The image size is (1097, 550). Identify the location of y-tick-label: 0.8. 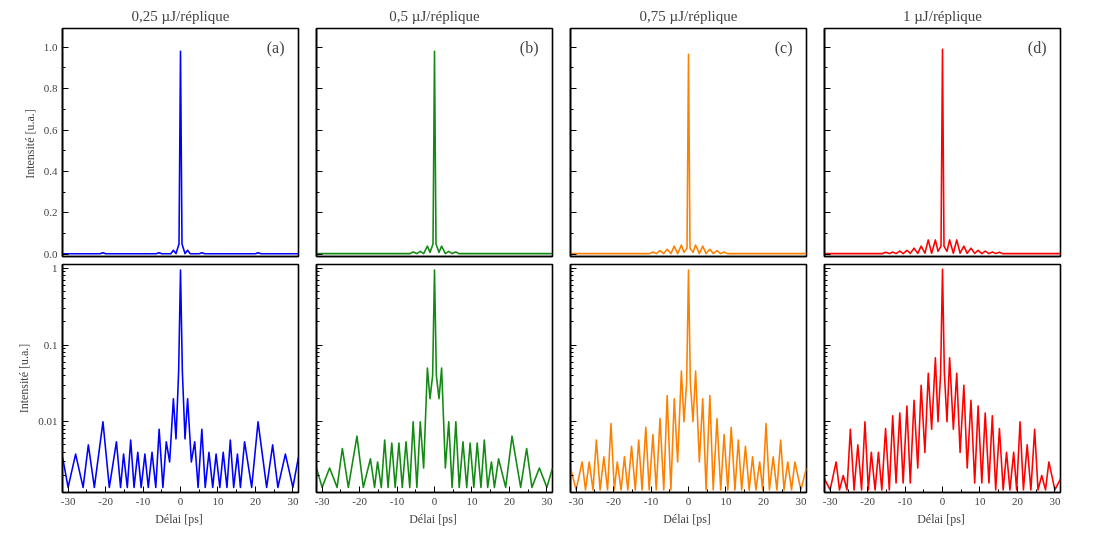
(50, 88).